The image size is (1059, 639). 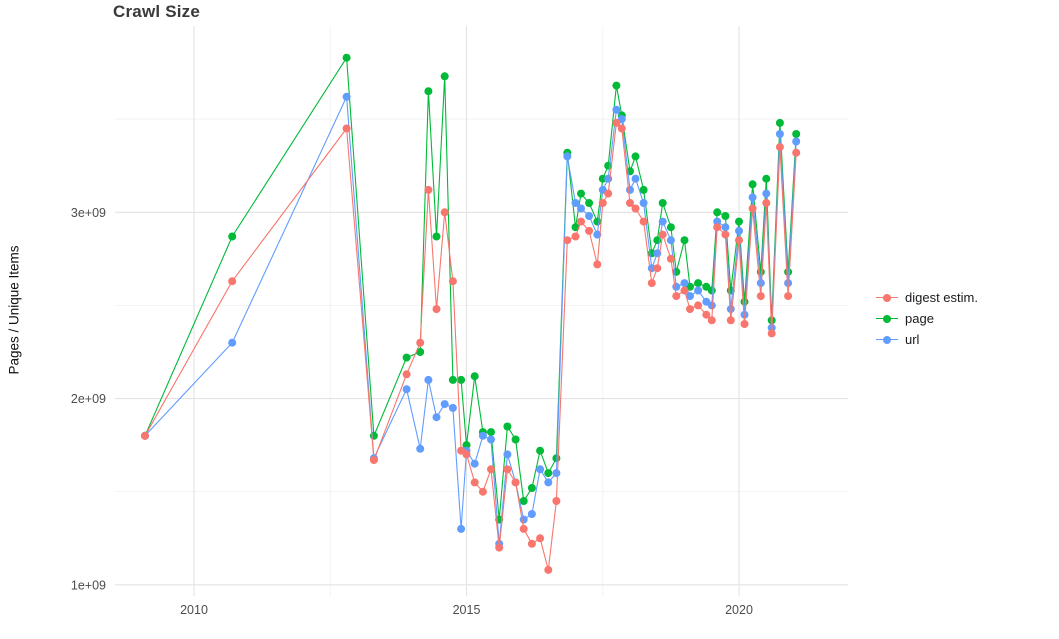 I want to click on legend-item-digest-estim: digest estim., so click(x=927, y=297).